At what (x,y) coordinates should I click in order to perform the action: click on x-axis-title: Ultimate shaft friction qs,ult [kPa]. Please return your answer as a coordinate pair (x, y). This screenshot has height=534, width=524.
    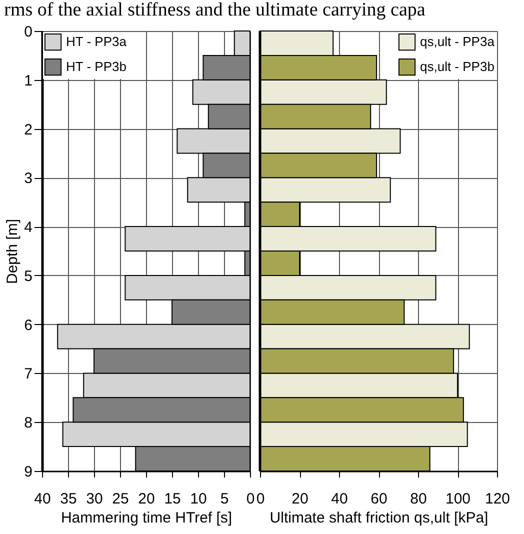
    Looking at the image, I should click on (379, 518).